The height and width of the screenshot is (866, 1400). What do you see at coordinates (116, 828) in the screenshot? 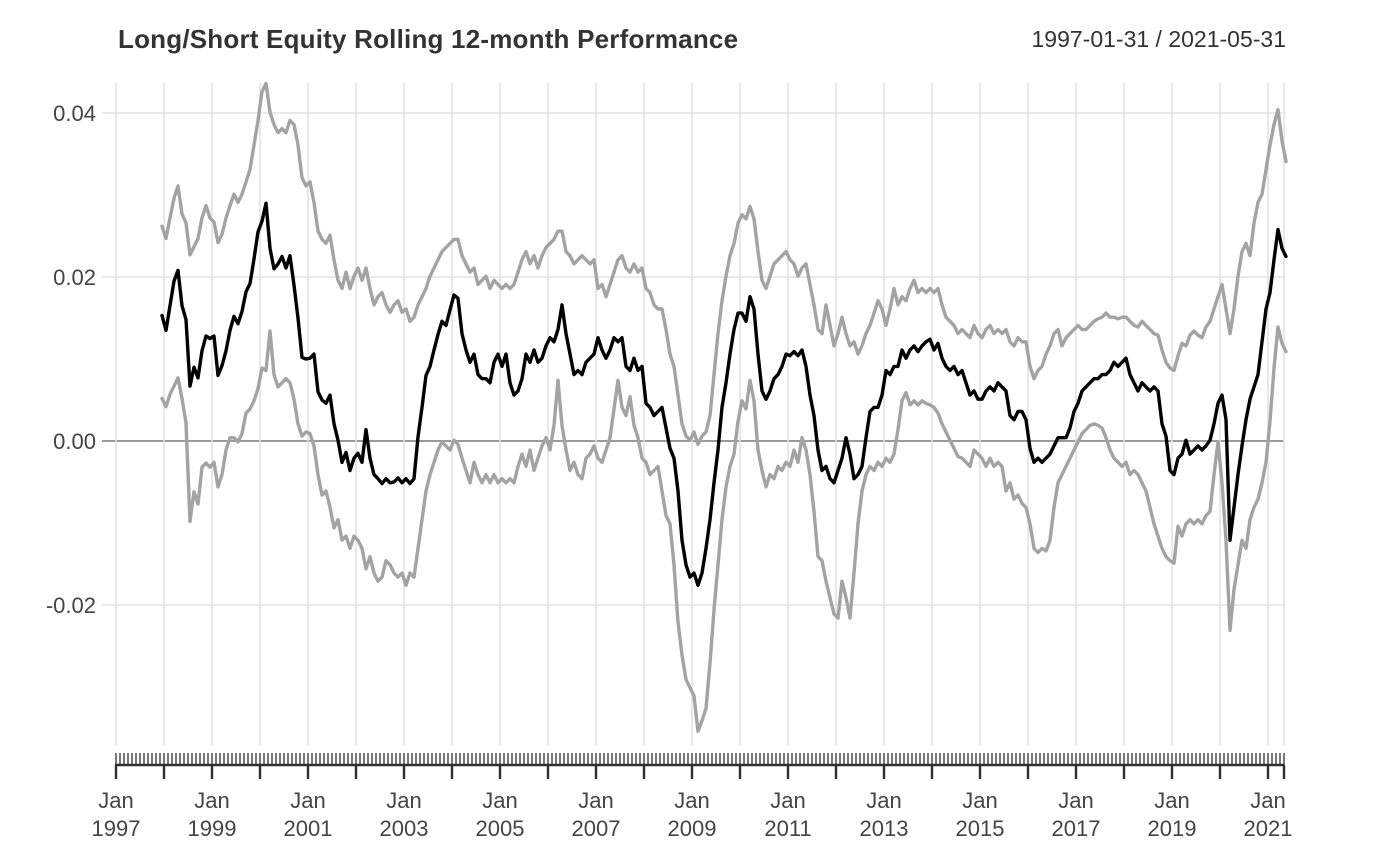
I see `x-tick-label-year: 1997` at bounding box center [116, 828].